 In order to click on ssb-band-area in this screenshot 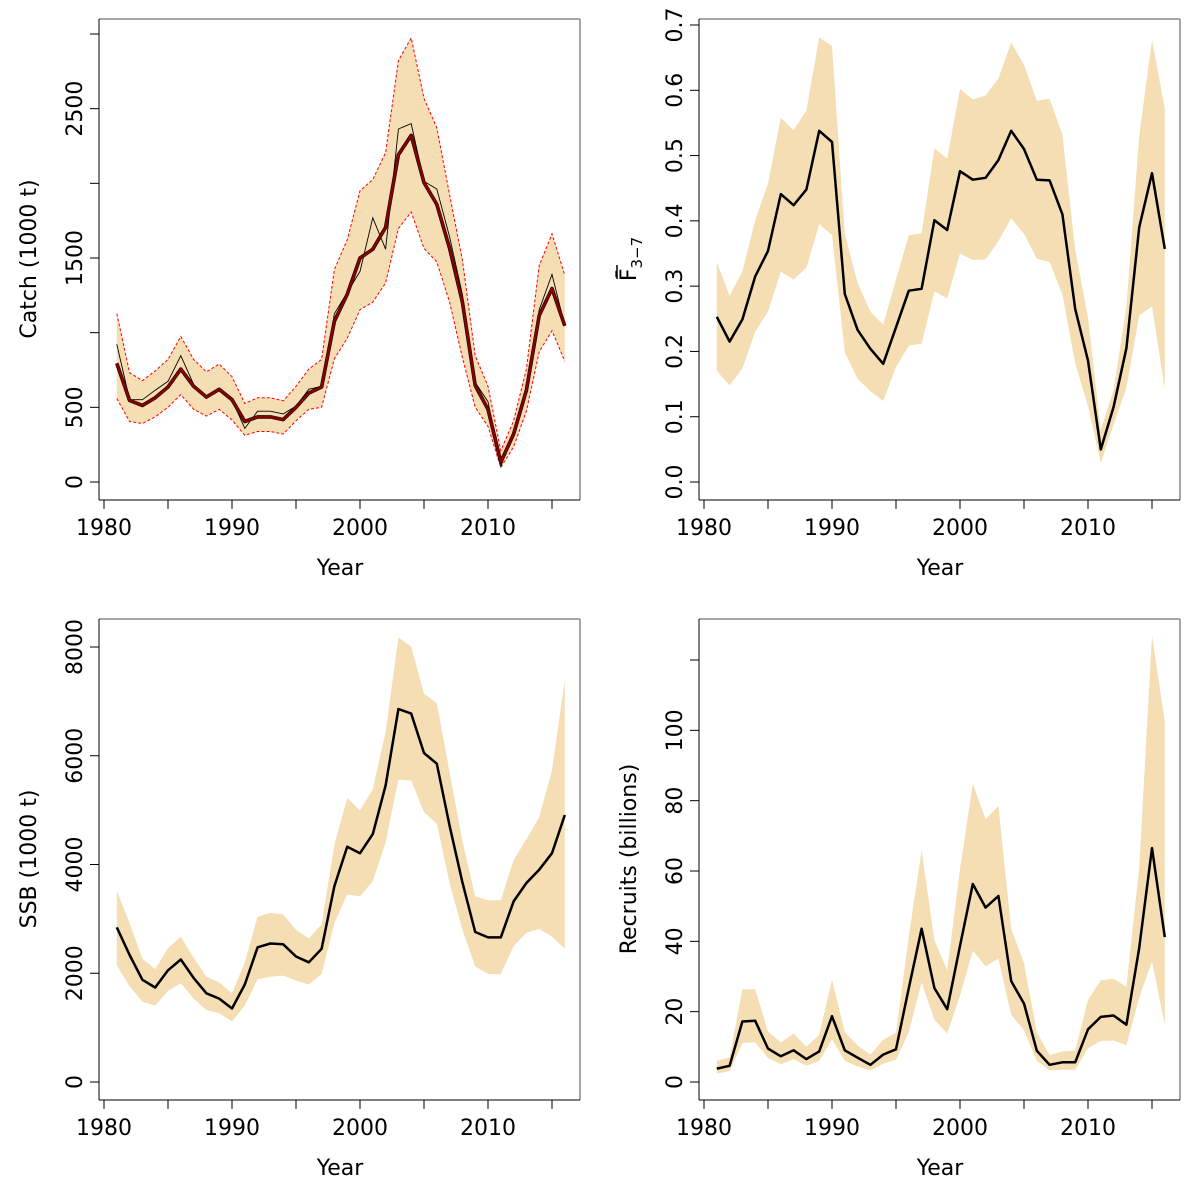, I will do `click(340, 829)`.